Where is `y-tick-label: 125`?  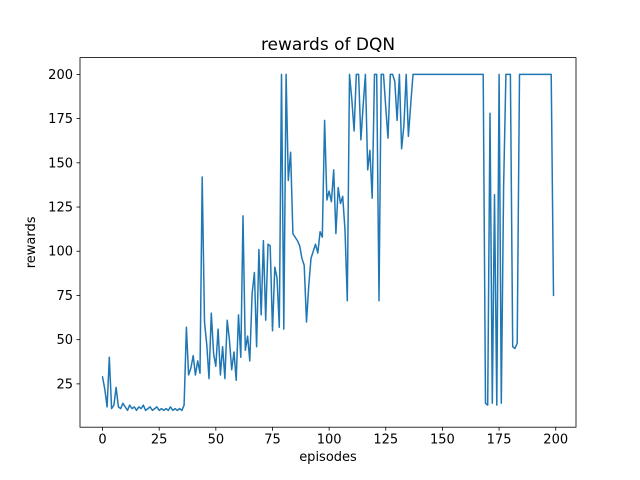 y-tick-label: 125 is located at coordinates (60, 208).